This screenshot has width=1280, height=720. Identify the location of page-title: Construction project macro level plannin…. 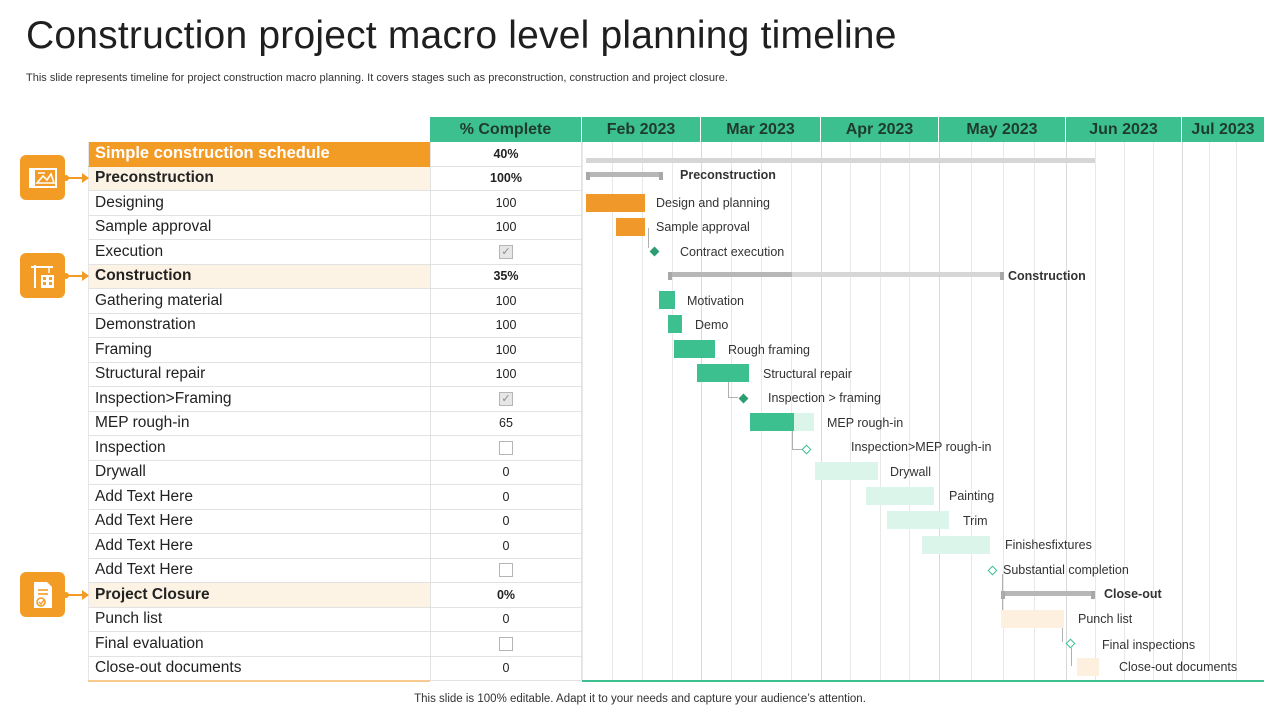
(461, 35).